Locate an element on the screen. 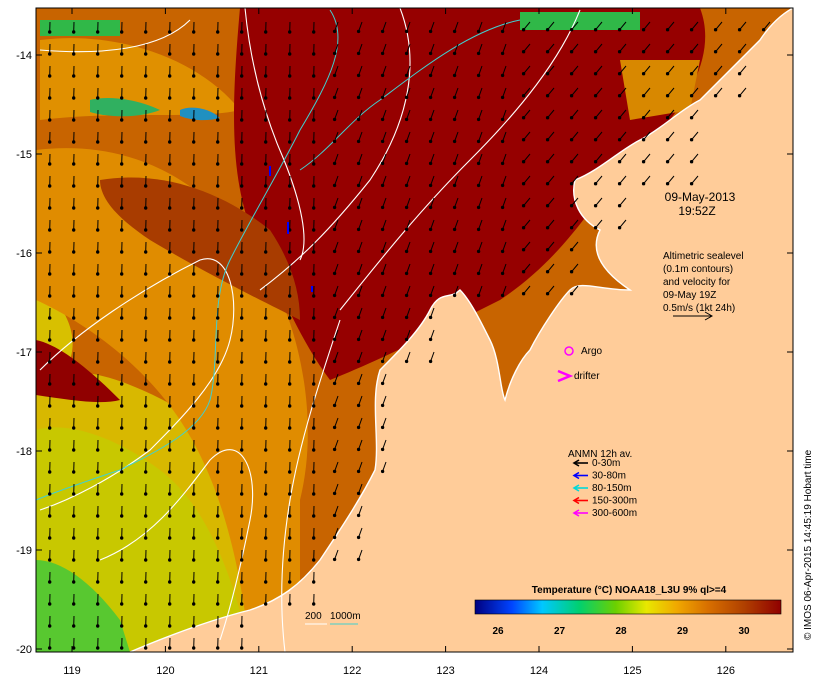  lon-tick-label: 119 is located at coordinates (72, 671).